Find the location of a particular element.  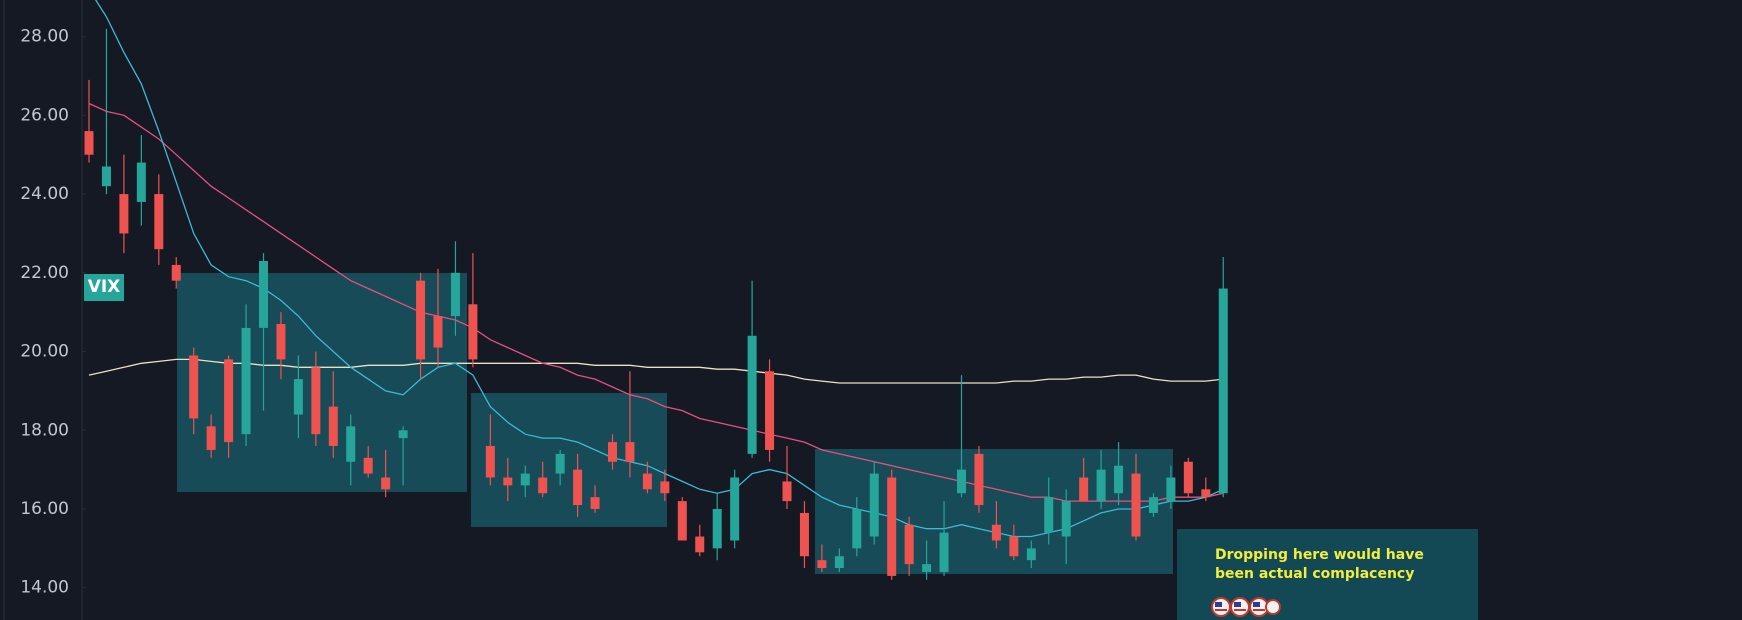

y-tick-label: 20.00 is located at coordinates (44, 352).